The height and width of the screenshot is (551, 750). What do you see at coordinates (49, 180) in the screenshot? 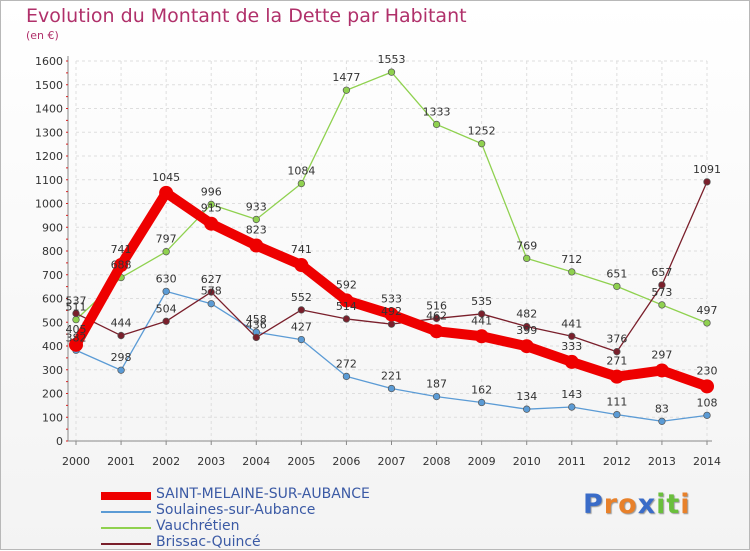
I see `y-tick-label: 1100` at bounding box center [49, 180].